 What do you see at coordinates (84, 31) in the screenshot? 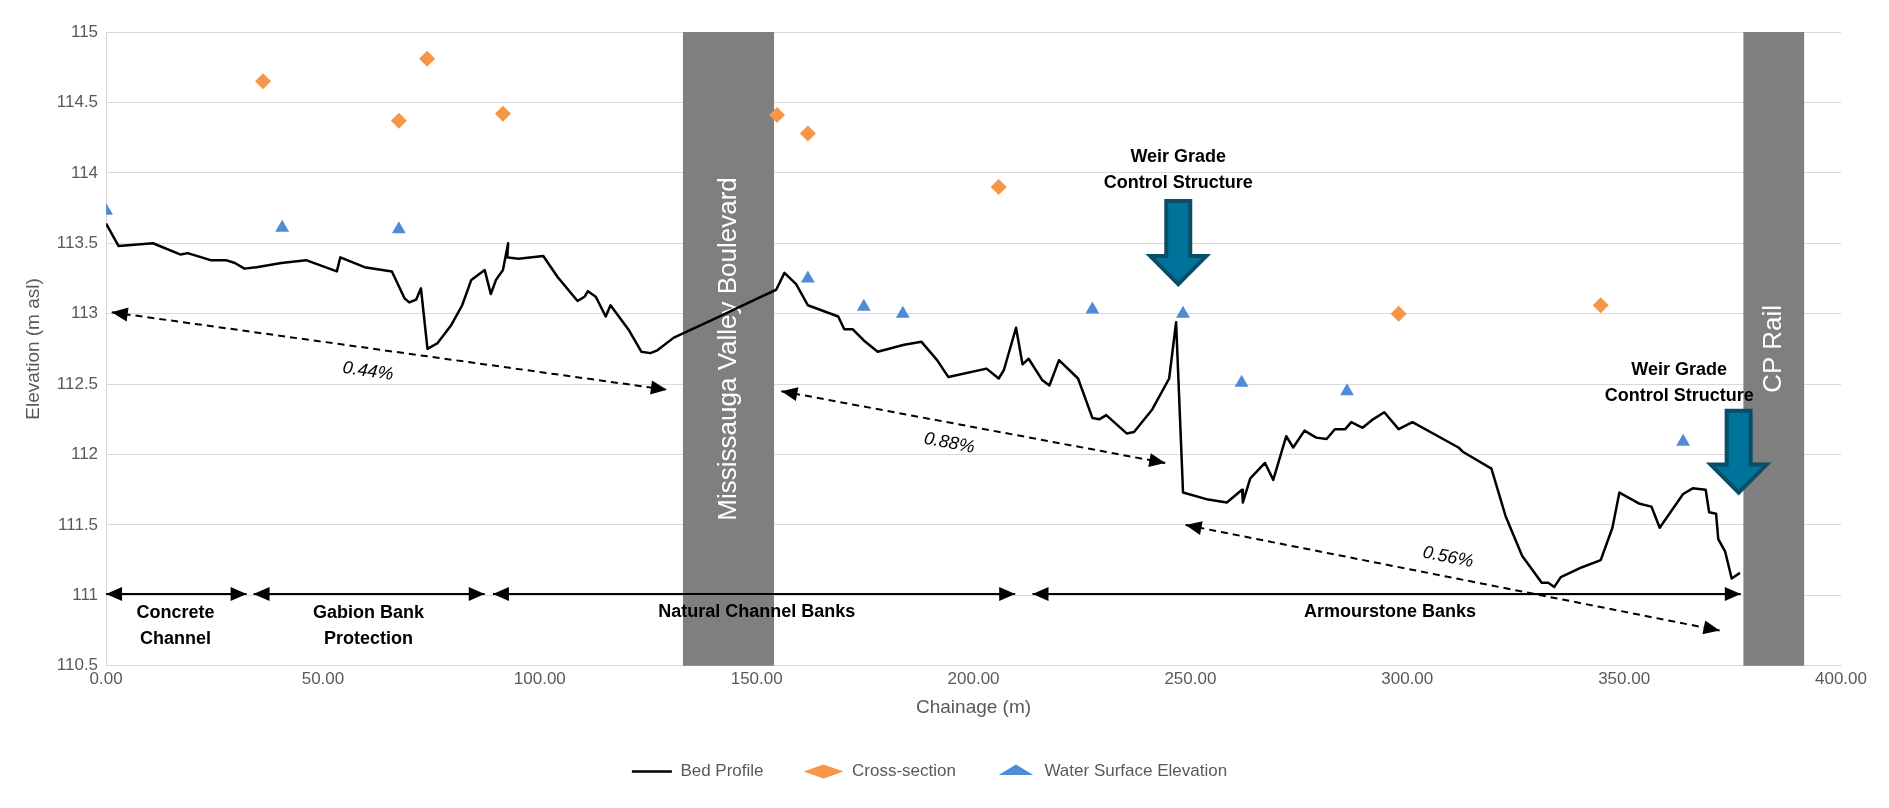
I see `y-tick-label: 115` at bounding box center [84, 31].